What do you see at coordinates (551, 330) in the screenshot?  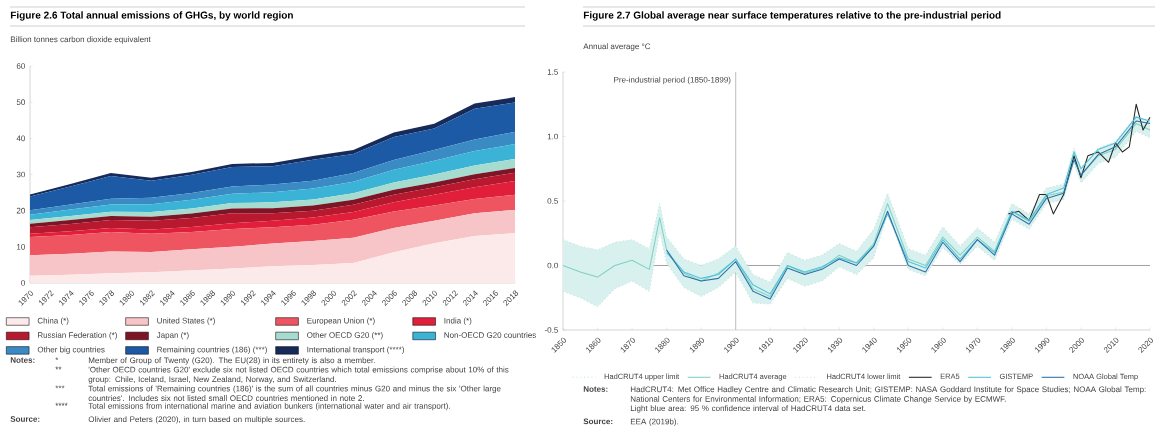 I see `y-tick-label: -0.5` at bounding box center [551, 330].